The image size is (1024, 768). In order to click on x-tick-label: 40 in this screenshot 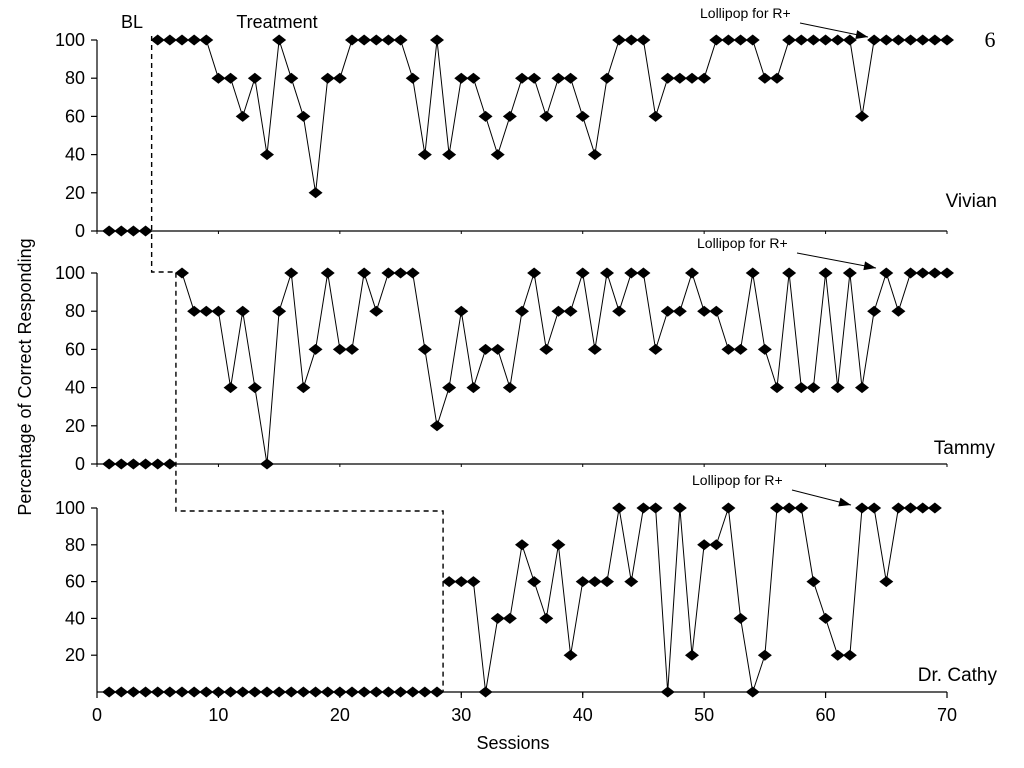, I will do `click(583, 715)`.